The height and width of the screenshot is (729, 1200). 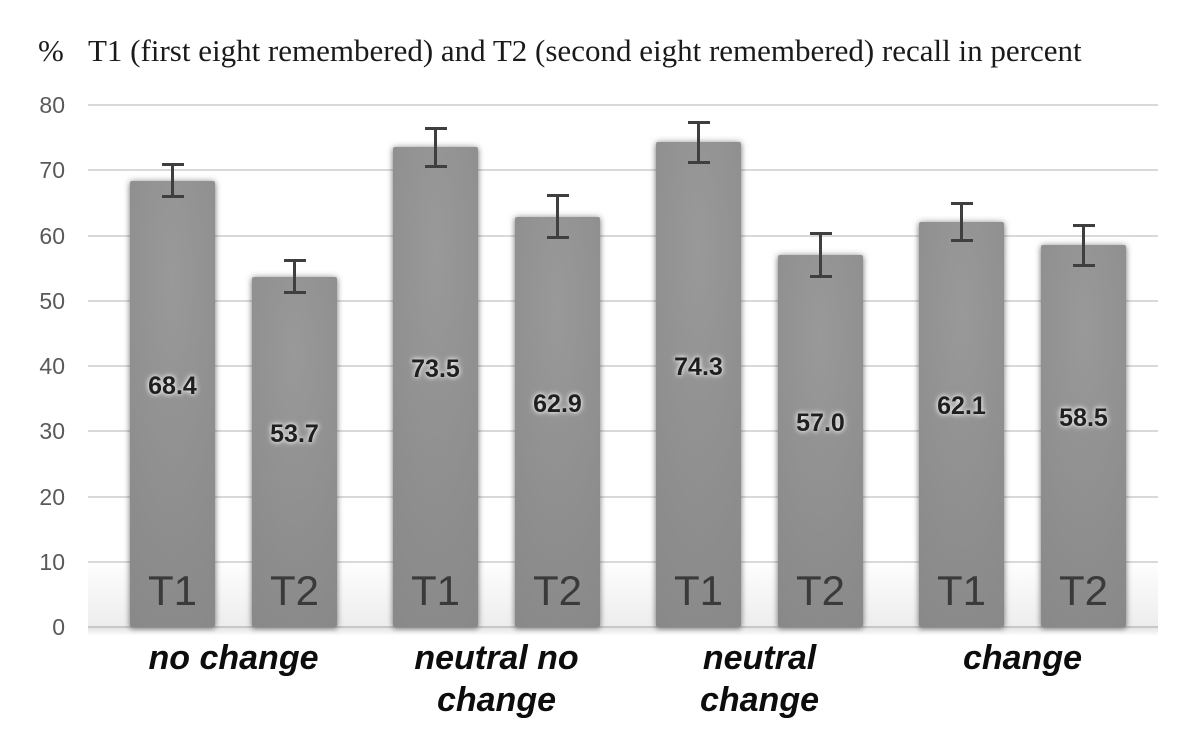 What do you see at coordinates (172, 385) in the screenshot?
I see `bar-value-label: 68.4` at bounding box center [172, 385].